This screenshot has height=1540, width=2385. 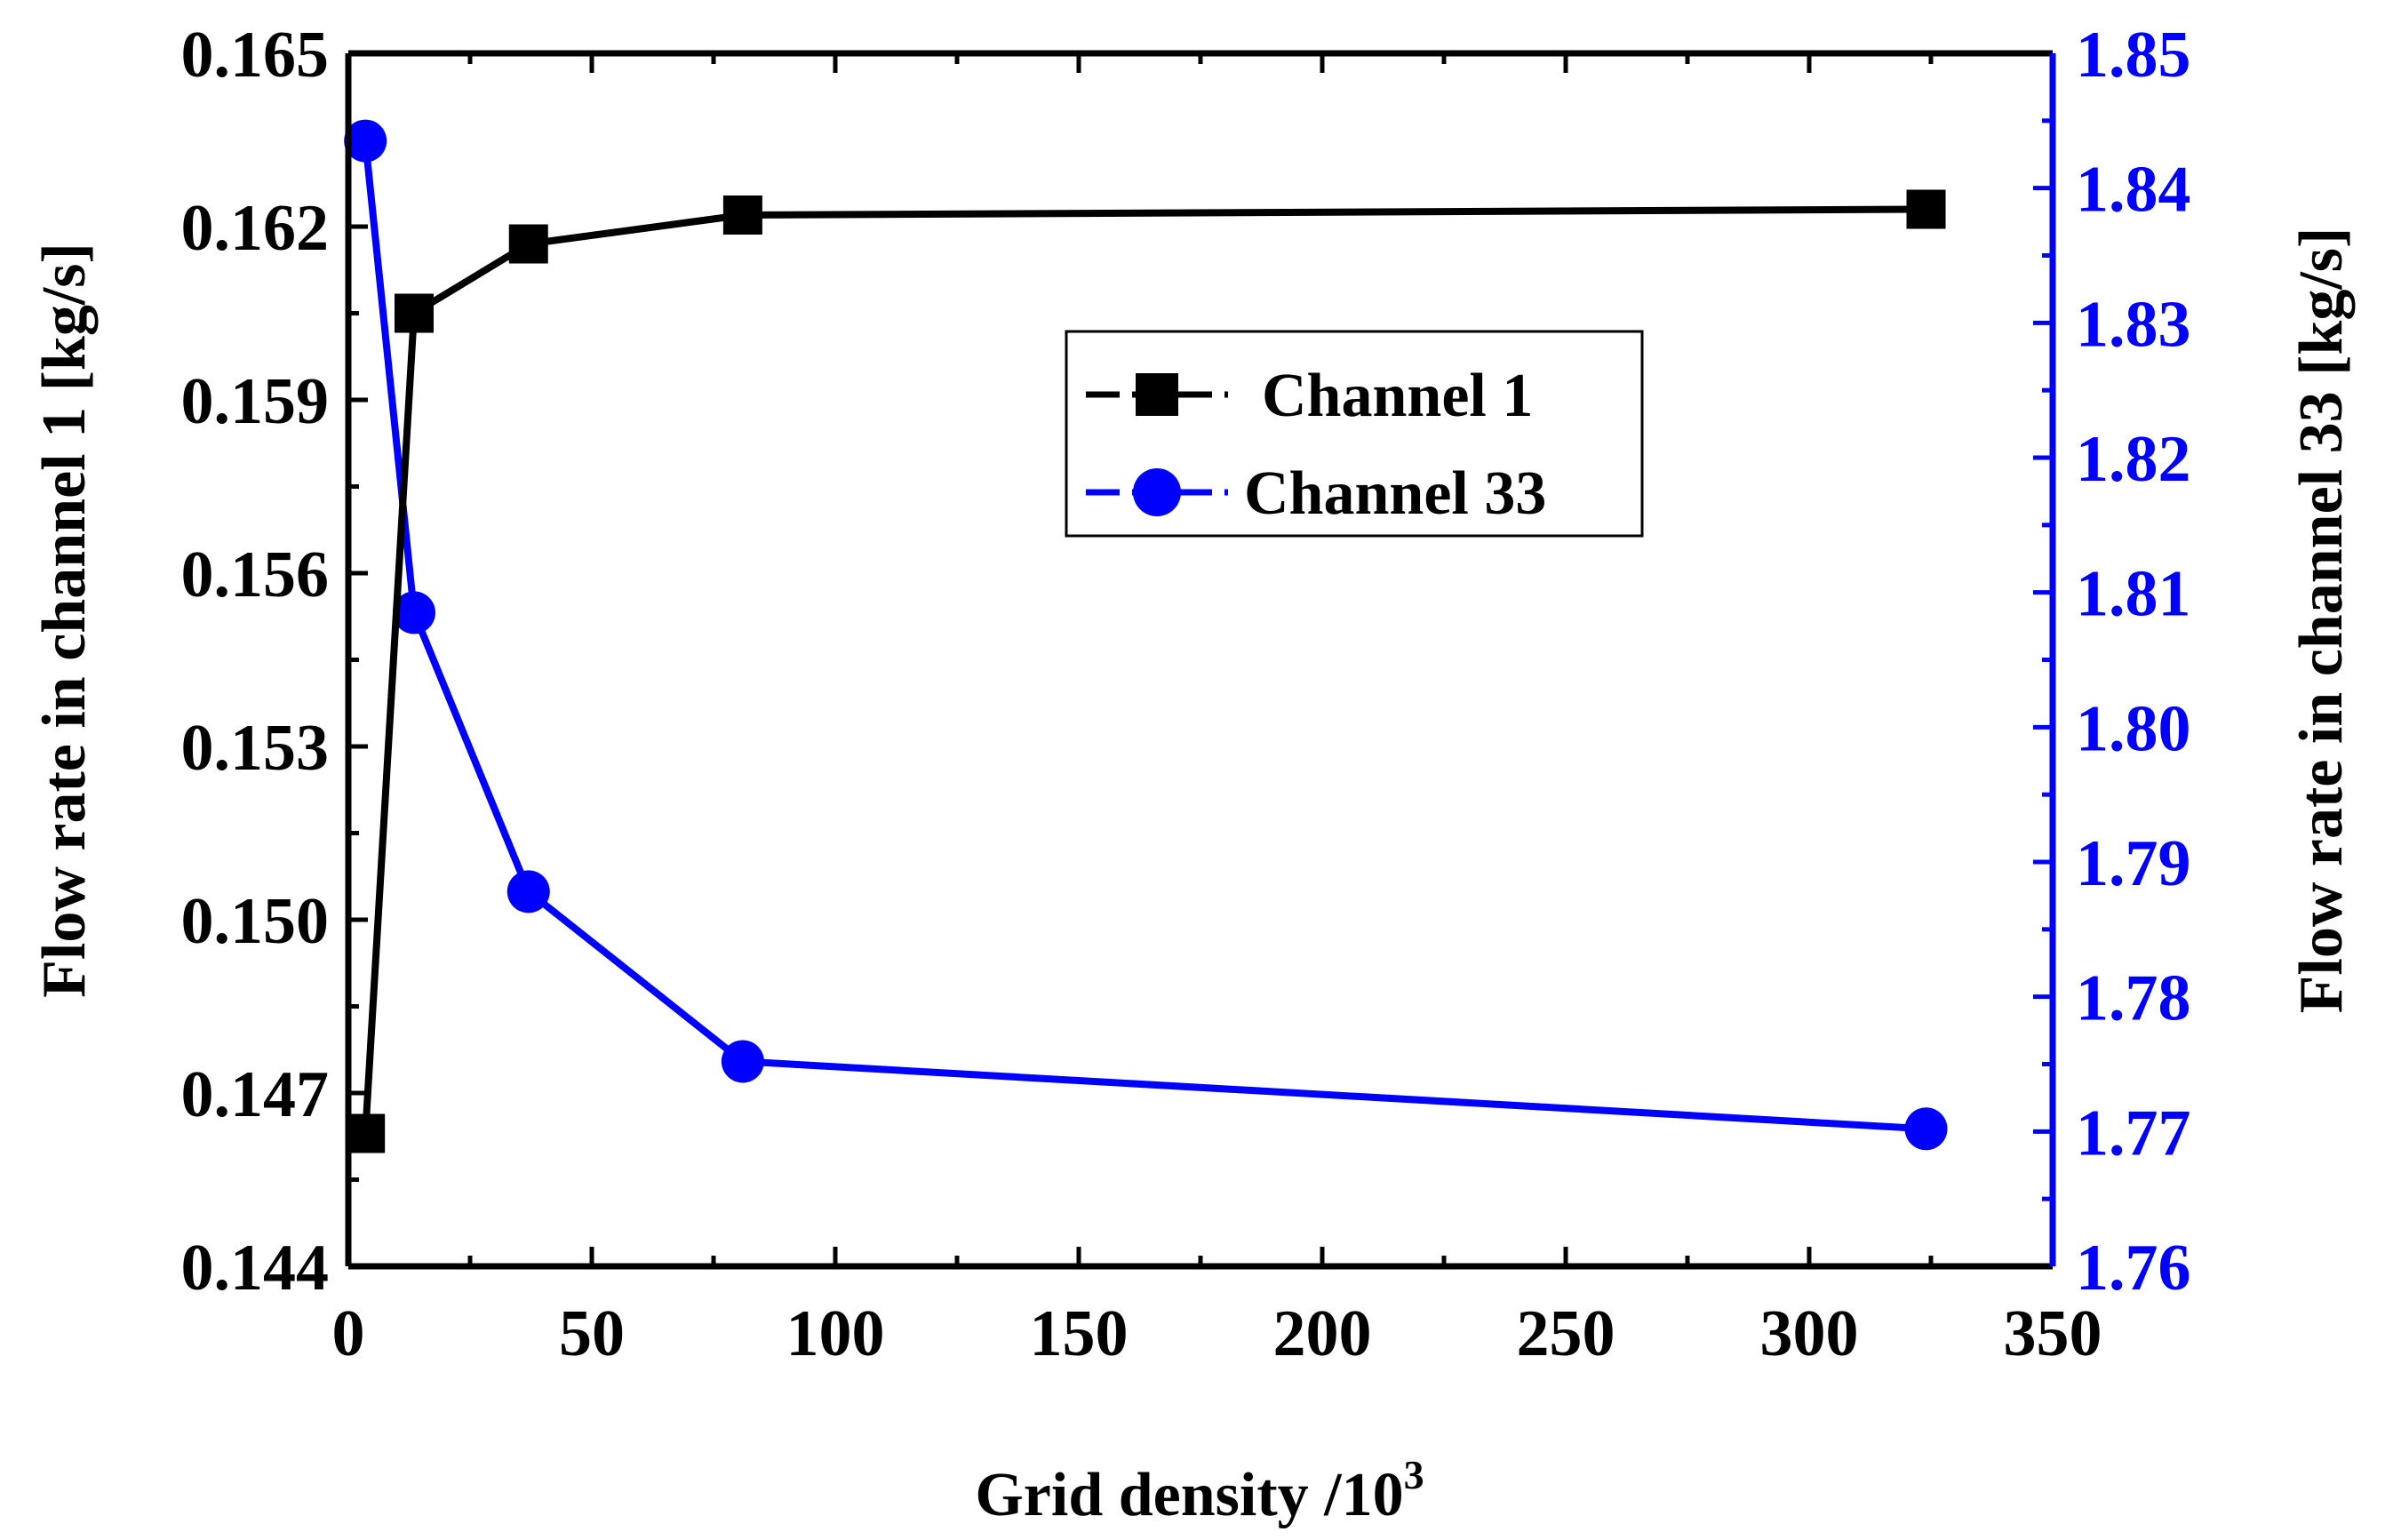 What do you see at coordinates (1354, 434) in the screenshot?
I see `legend: Channel 1 Channel 33` at bounding box center [1354, 434].